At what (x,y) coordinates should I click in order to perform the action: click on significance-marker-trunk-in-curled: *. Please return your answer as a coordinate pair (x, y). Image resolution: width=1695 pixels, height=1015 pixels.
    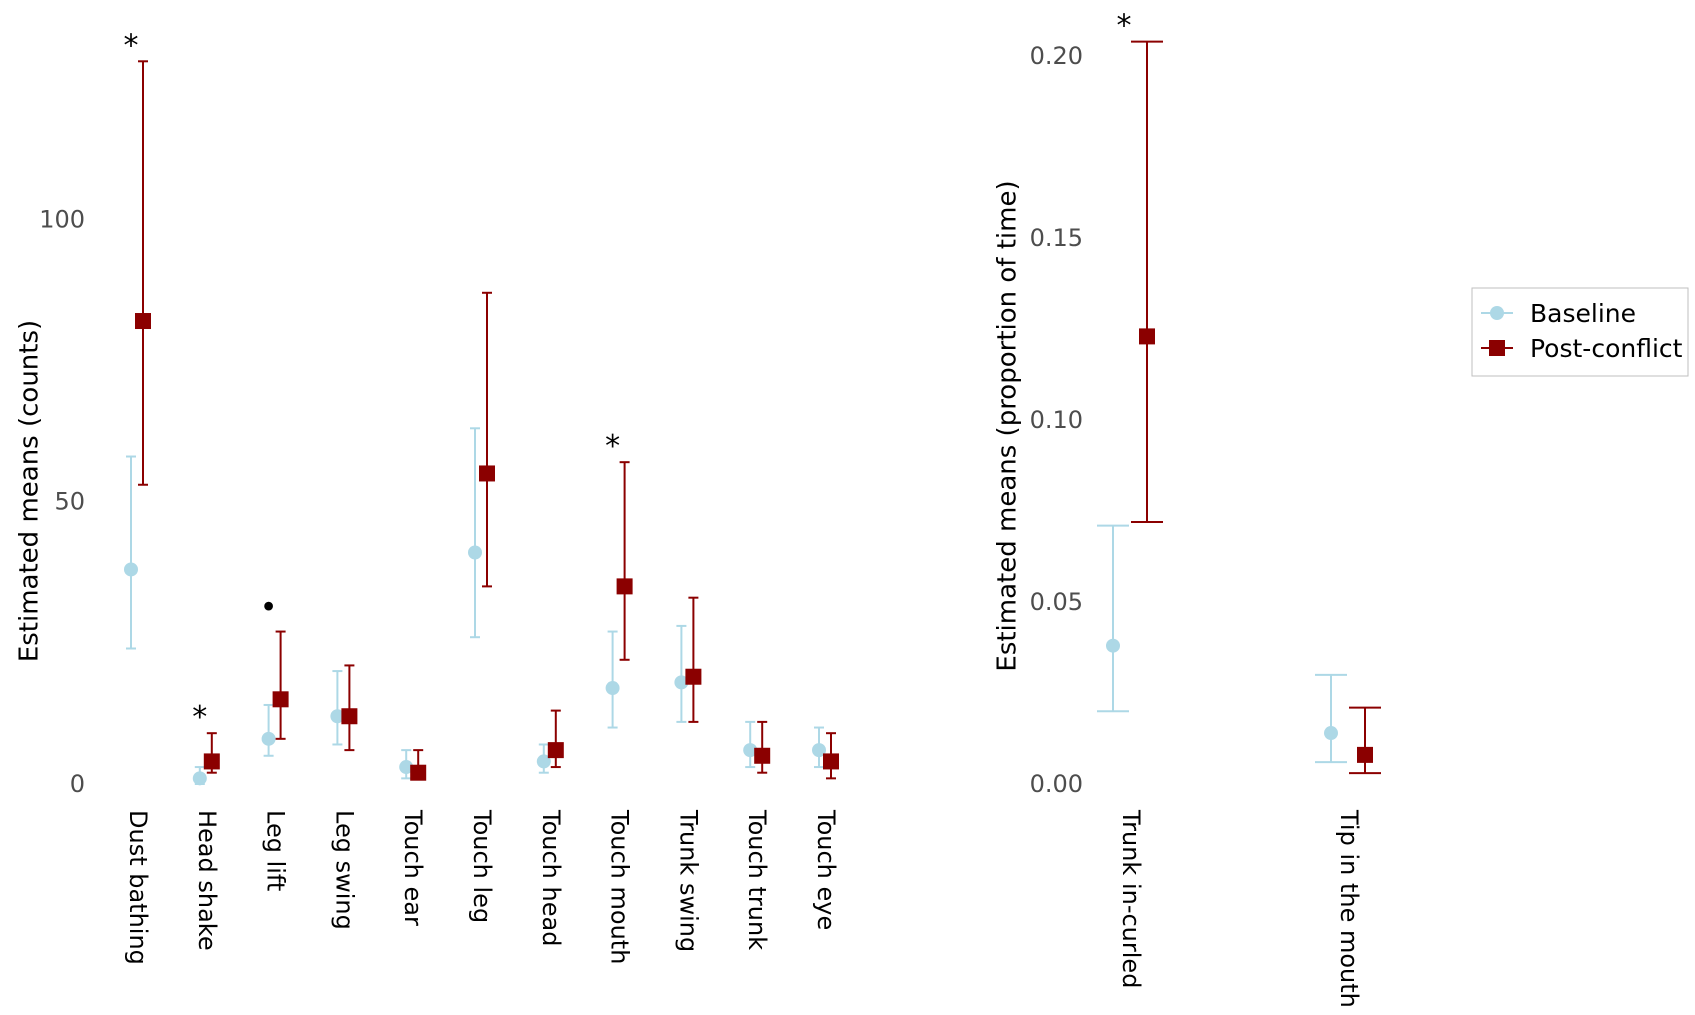
    Looking at the image, I should click on (1124, 26).